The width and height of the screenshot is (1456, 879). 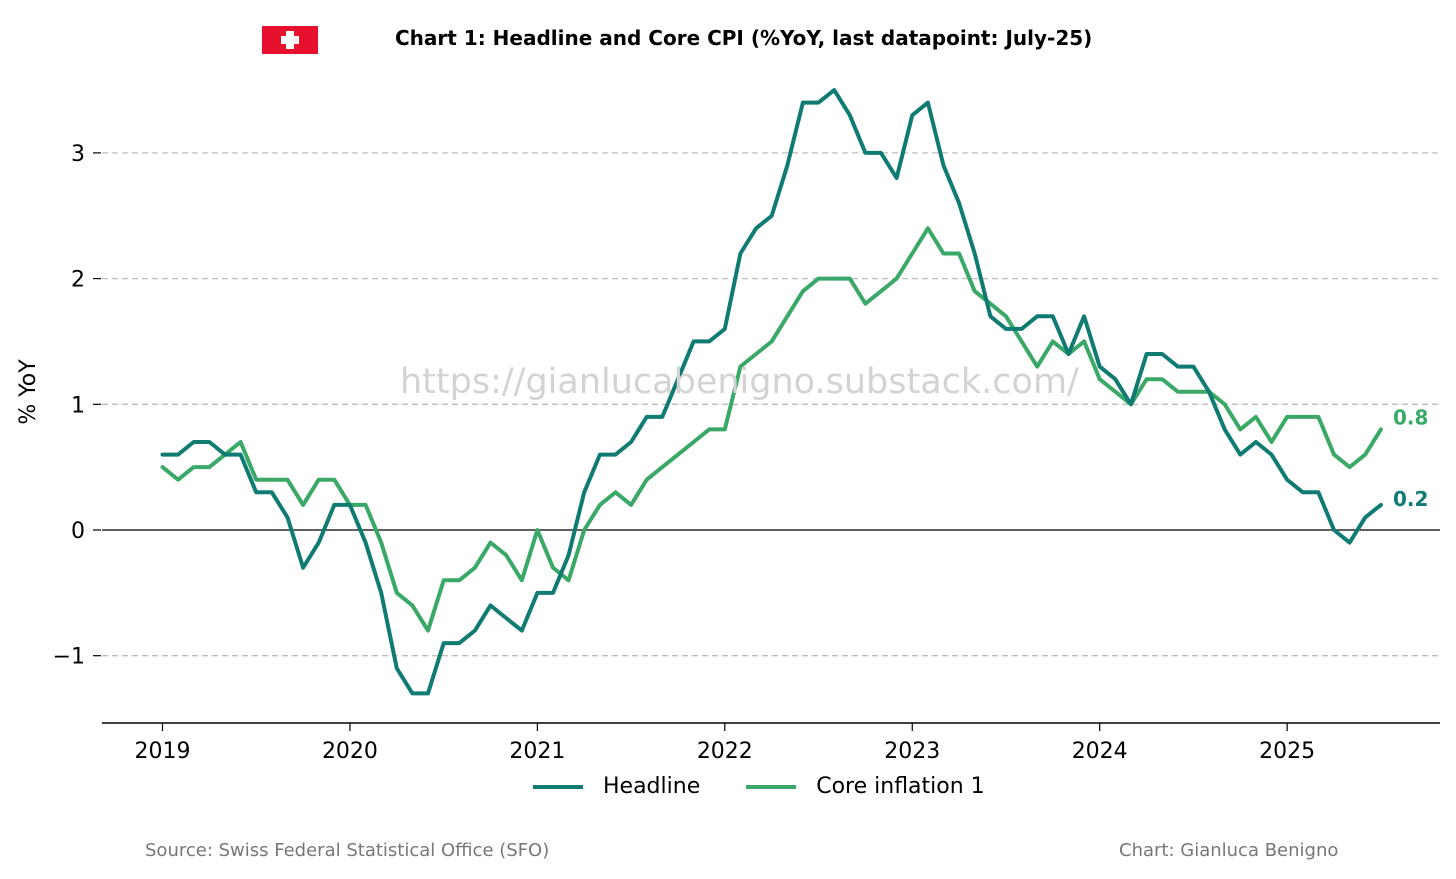 What do you see at coordinates (1410, 499) in the screenshot?
I see `headline-end-label: 0.2` at bounding box center [1410, 499].